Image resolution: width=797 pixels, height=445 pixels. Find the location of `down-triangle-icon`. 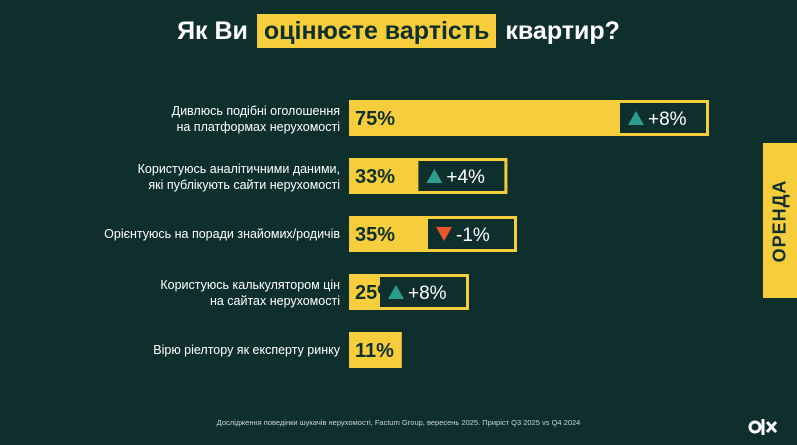

down-triangle-icon is located at coordinates (444, 234).